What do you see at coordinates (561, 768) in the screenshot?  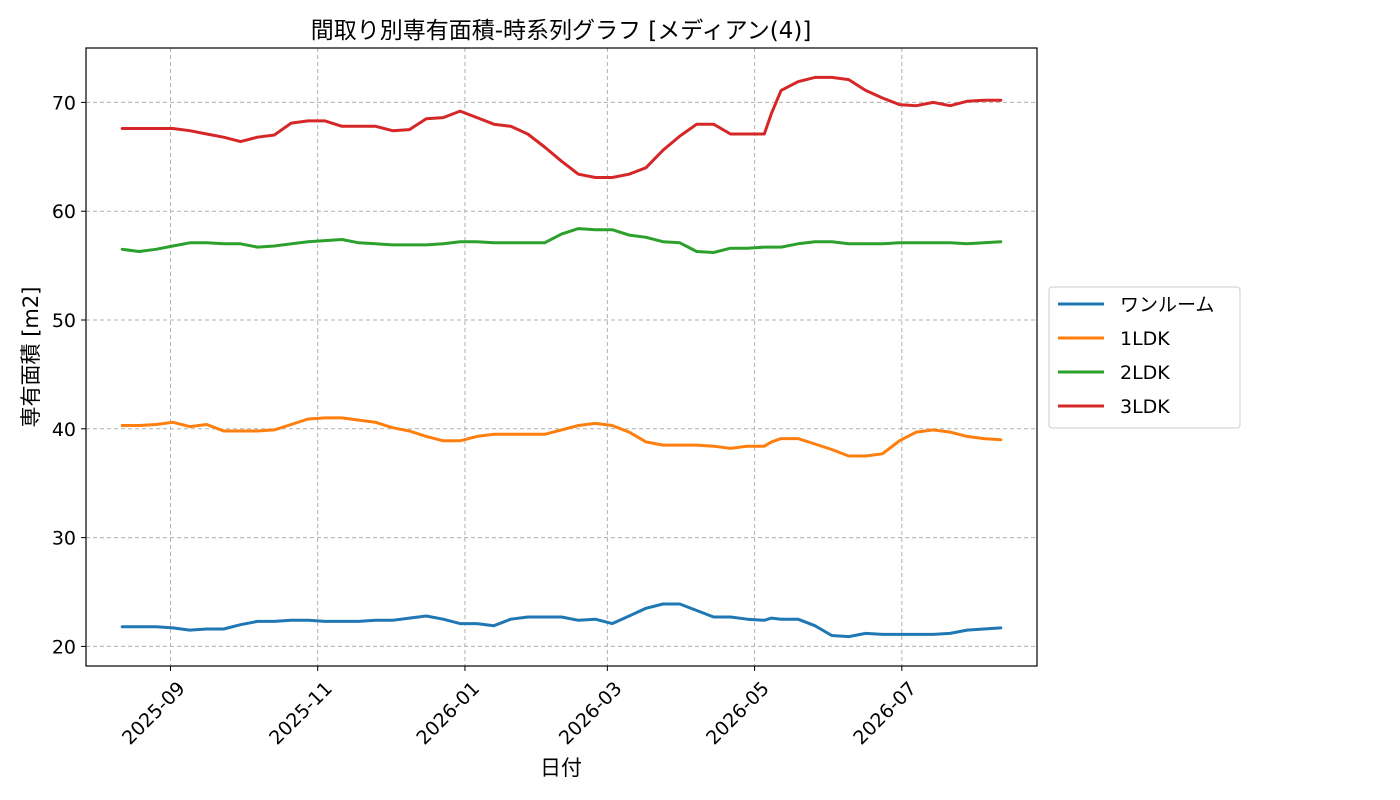 I see `x-axis-label: 日付` at bounding box center [561, 768].